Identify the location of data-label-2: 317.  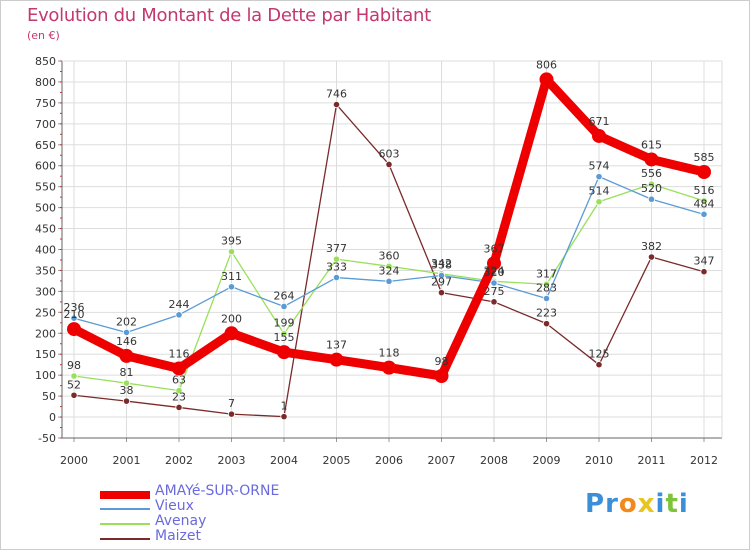
(546, 273).